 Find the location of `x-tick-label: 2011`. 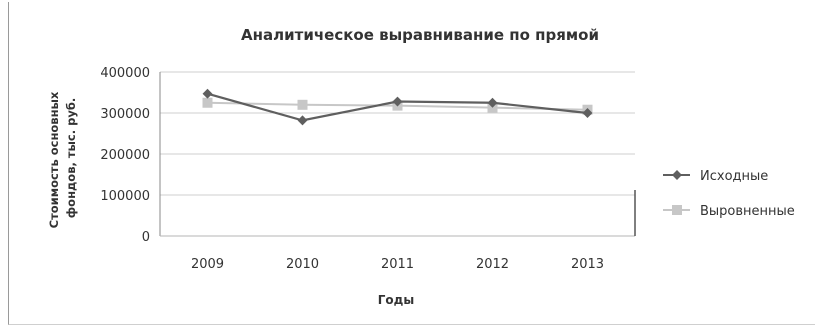

x-tick-label: 2011 is located at coordinates (397, 264).